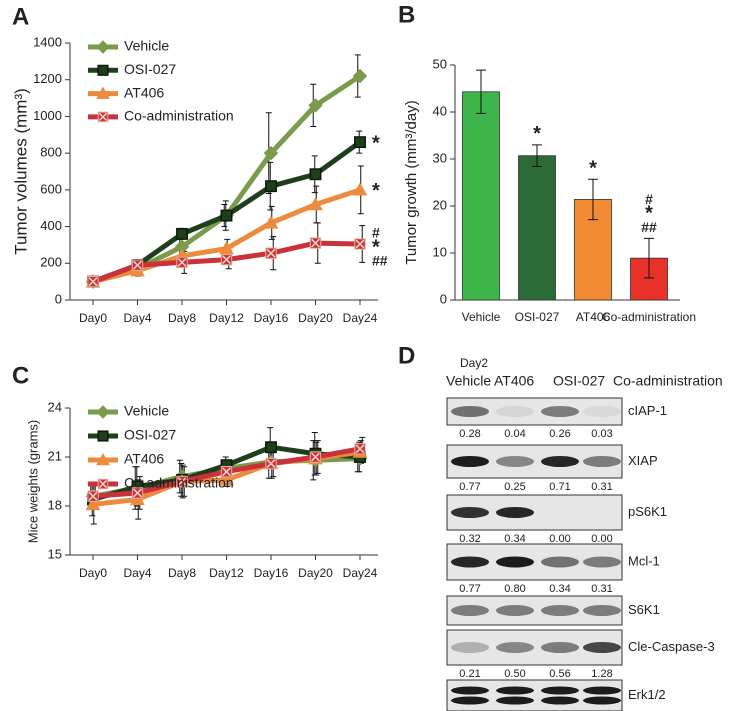  What do you see at coordinates (55, 553) in the screenshot?
I see `y-tick-label: 15` at bounding box center [55, 553].